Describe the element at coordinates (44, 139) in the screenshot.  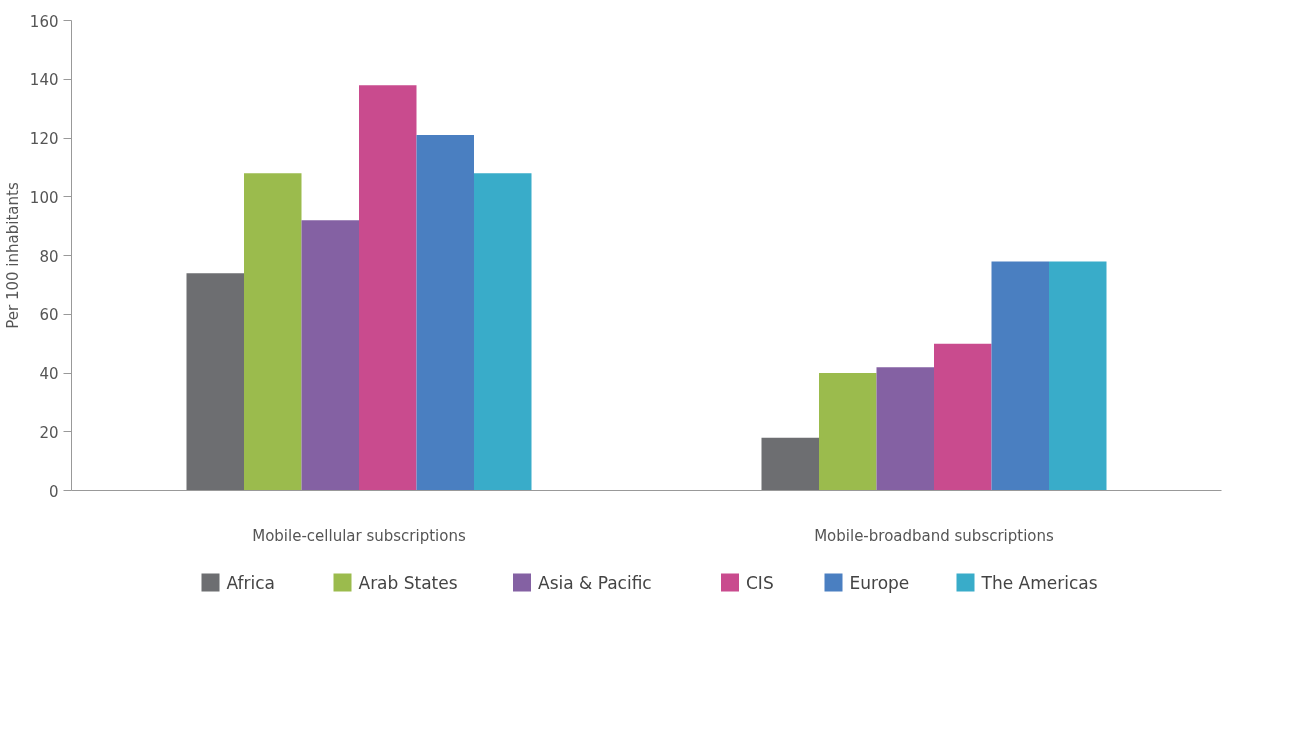
I see `y-tick-label: 120` at that location.